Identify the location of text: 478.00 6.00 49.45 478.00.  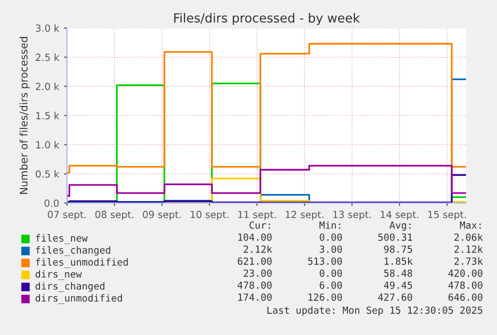
(360, 285).